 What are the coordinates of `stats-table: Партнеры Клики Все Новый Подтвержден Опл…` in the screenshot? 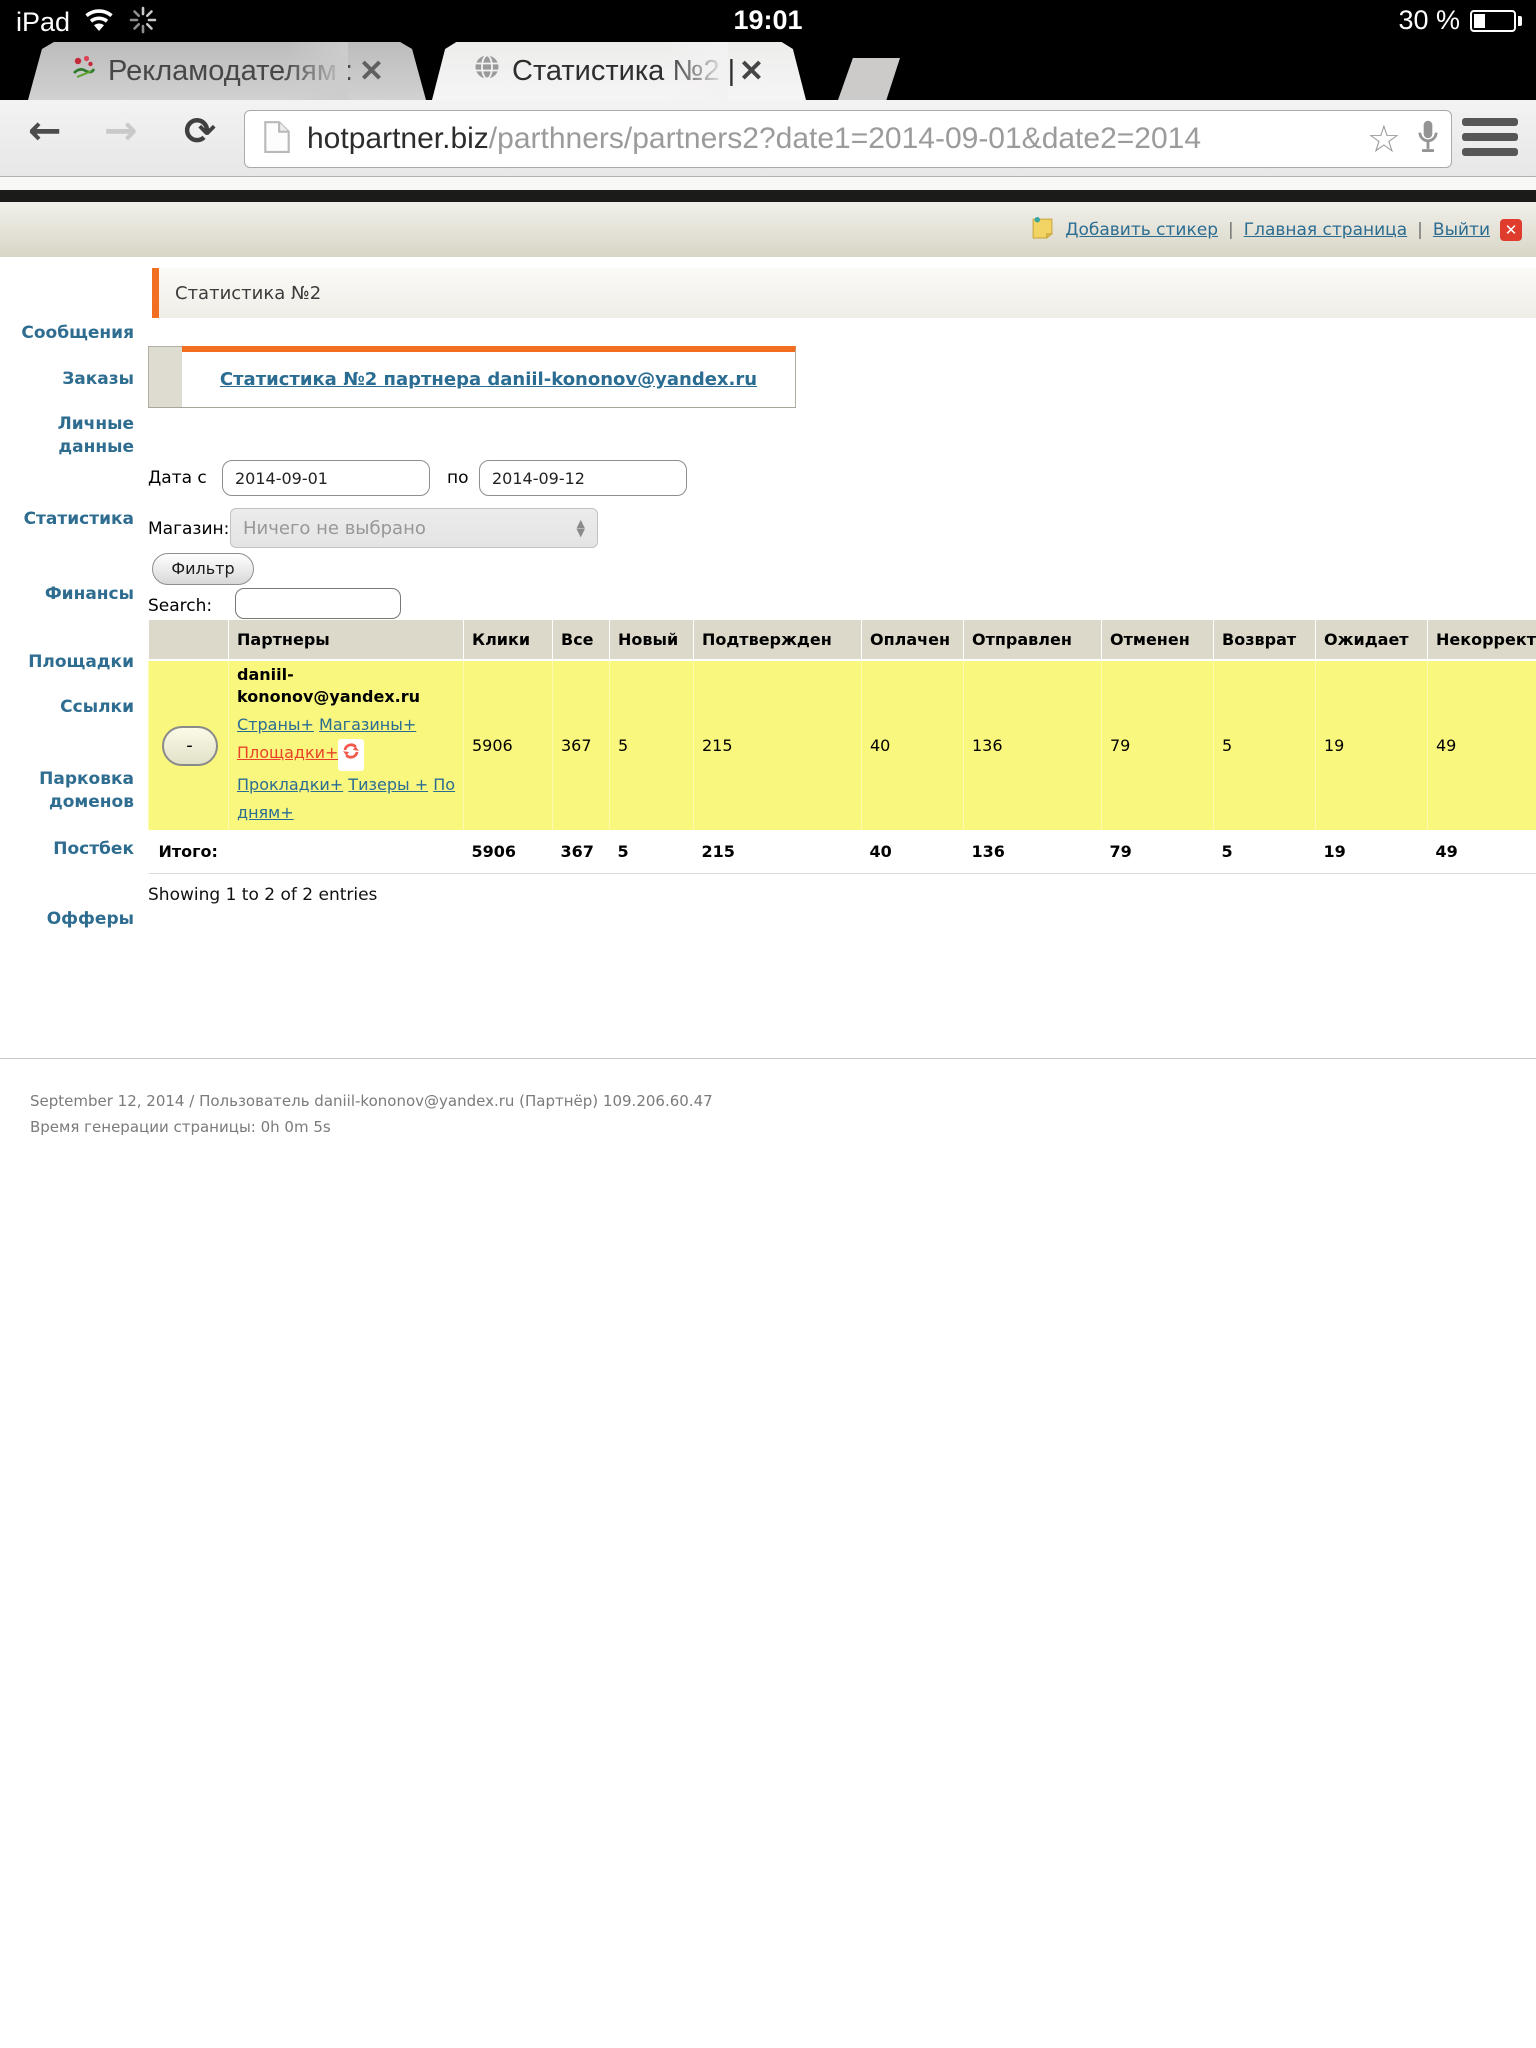 It's located at (842, 747).